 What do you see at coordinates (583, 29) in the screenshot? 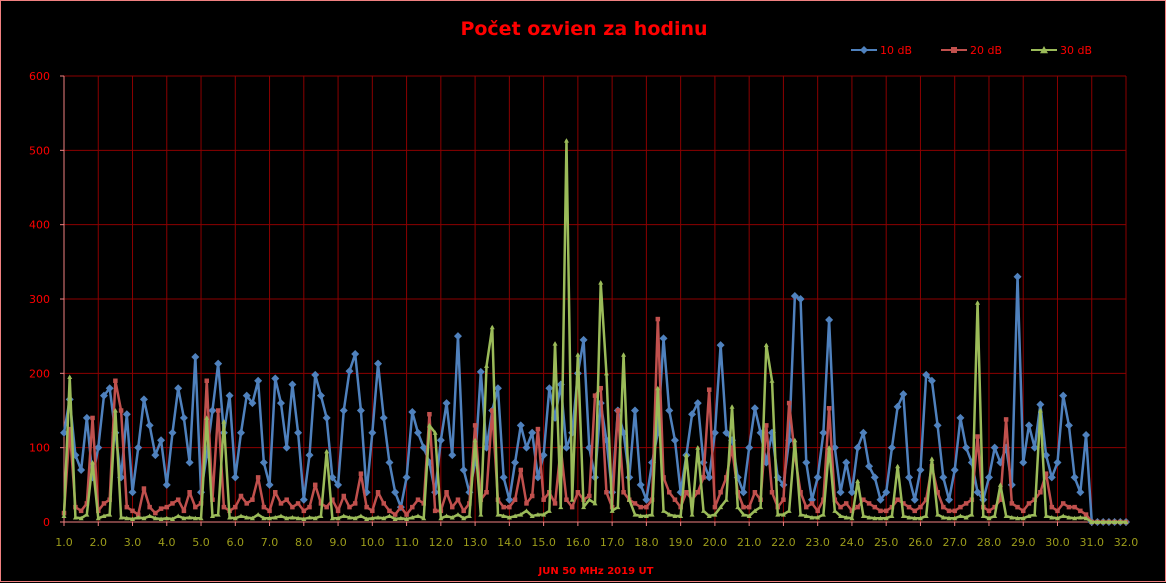
I see `chart-title: Počet ozvien za hodinu` at bounding box center [583, 29].